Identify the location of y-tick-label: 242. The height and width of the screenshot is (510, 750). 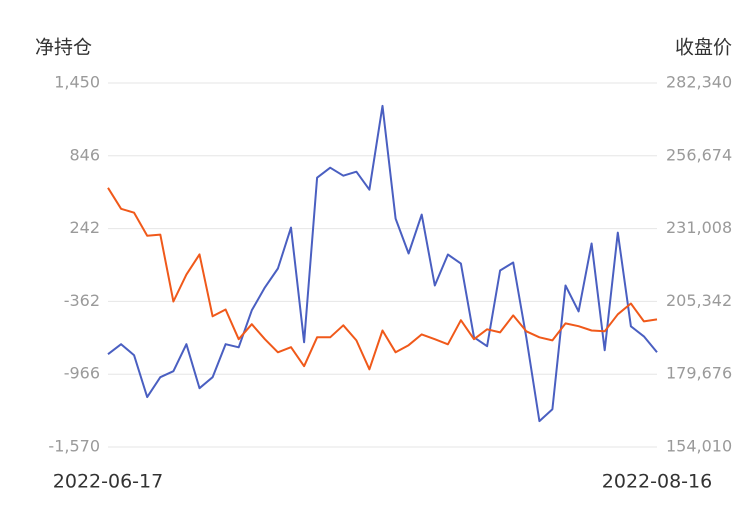
(84, 227).